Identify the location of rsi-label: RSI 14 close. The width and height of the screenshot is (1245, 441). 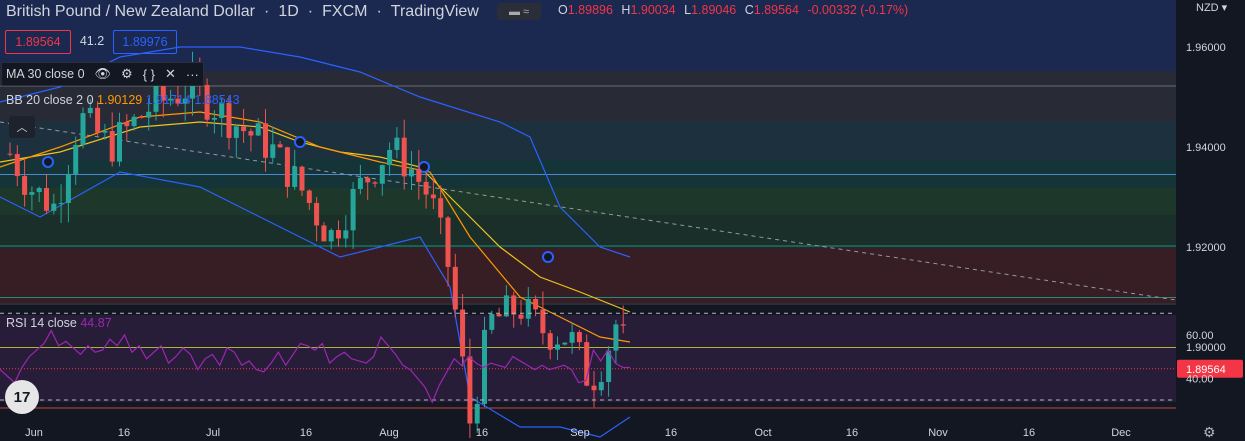
(41, 323).